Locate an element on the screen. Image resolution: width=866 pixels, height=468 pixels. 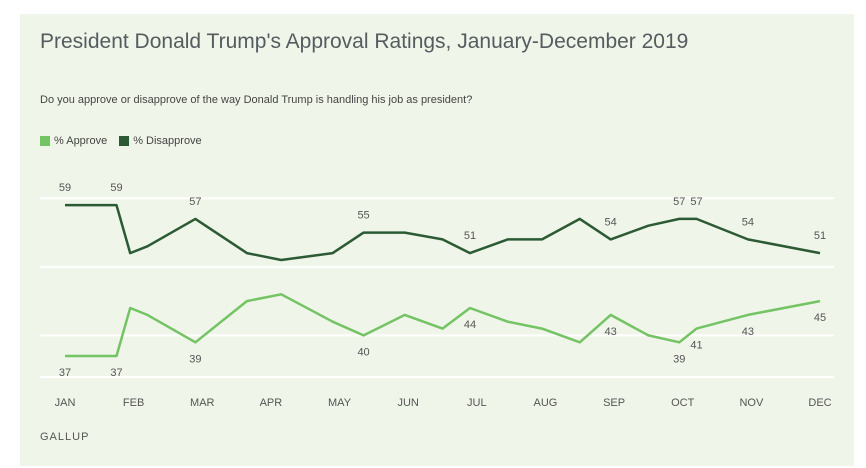
data-label-disapprove-4: 51 is located at coordinates (470, 236).